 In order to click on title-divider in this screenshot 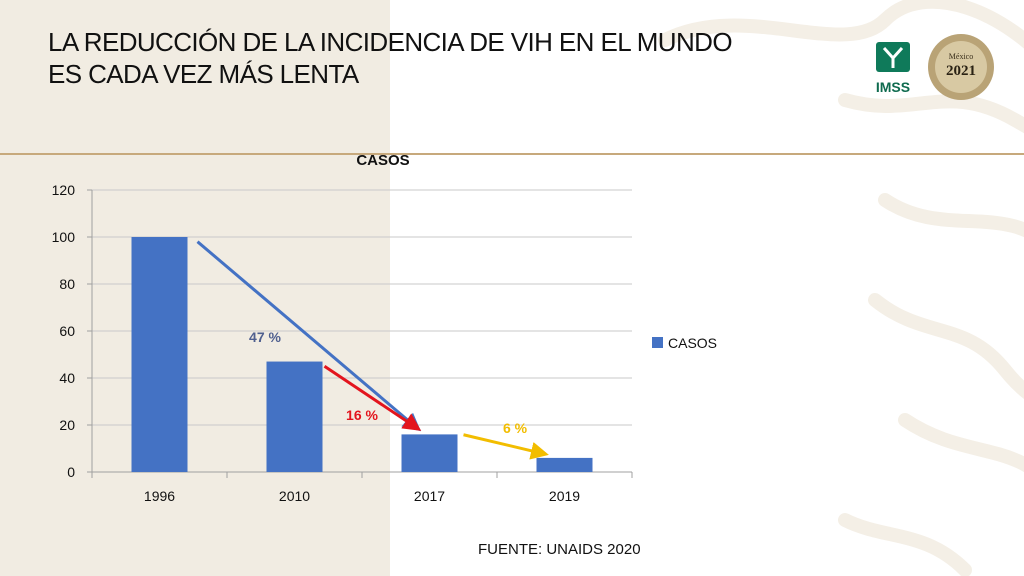, I will do `click(512, 154)`.